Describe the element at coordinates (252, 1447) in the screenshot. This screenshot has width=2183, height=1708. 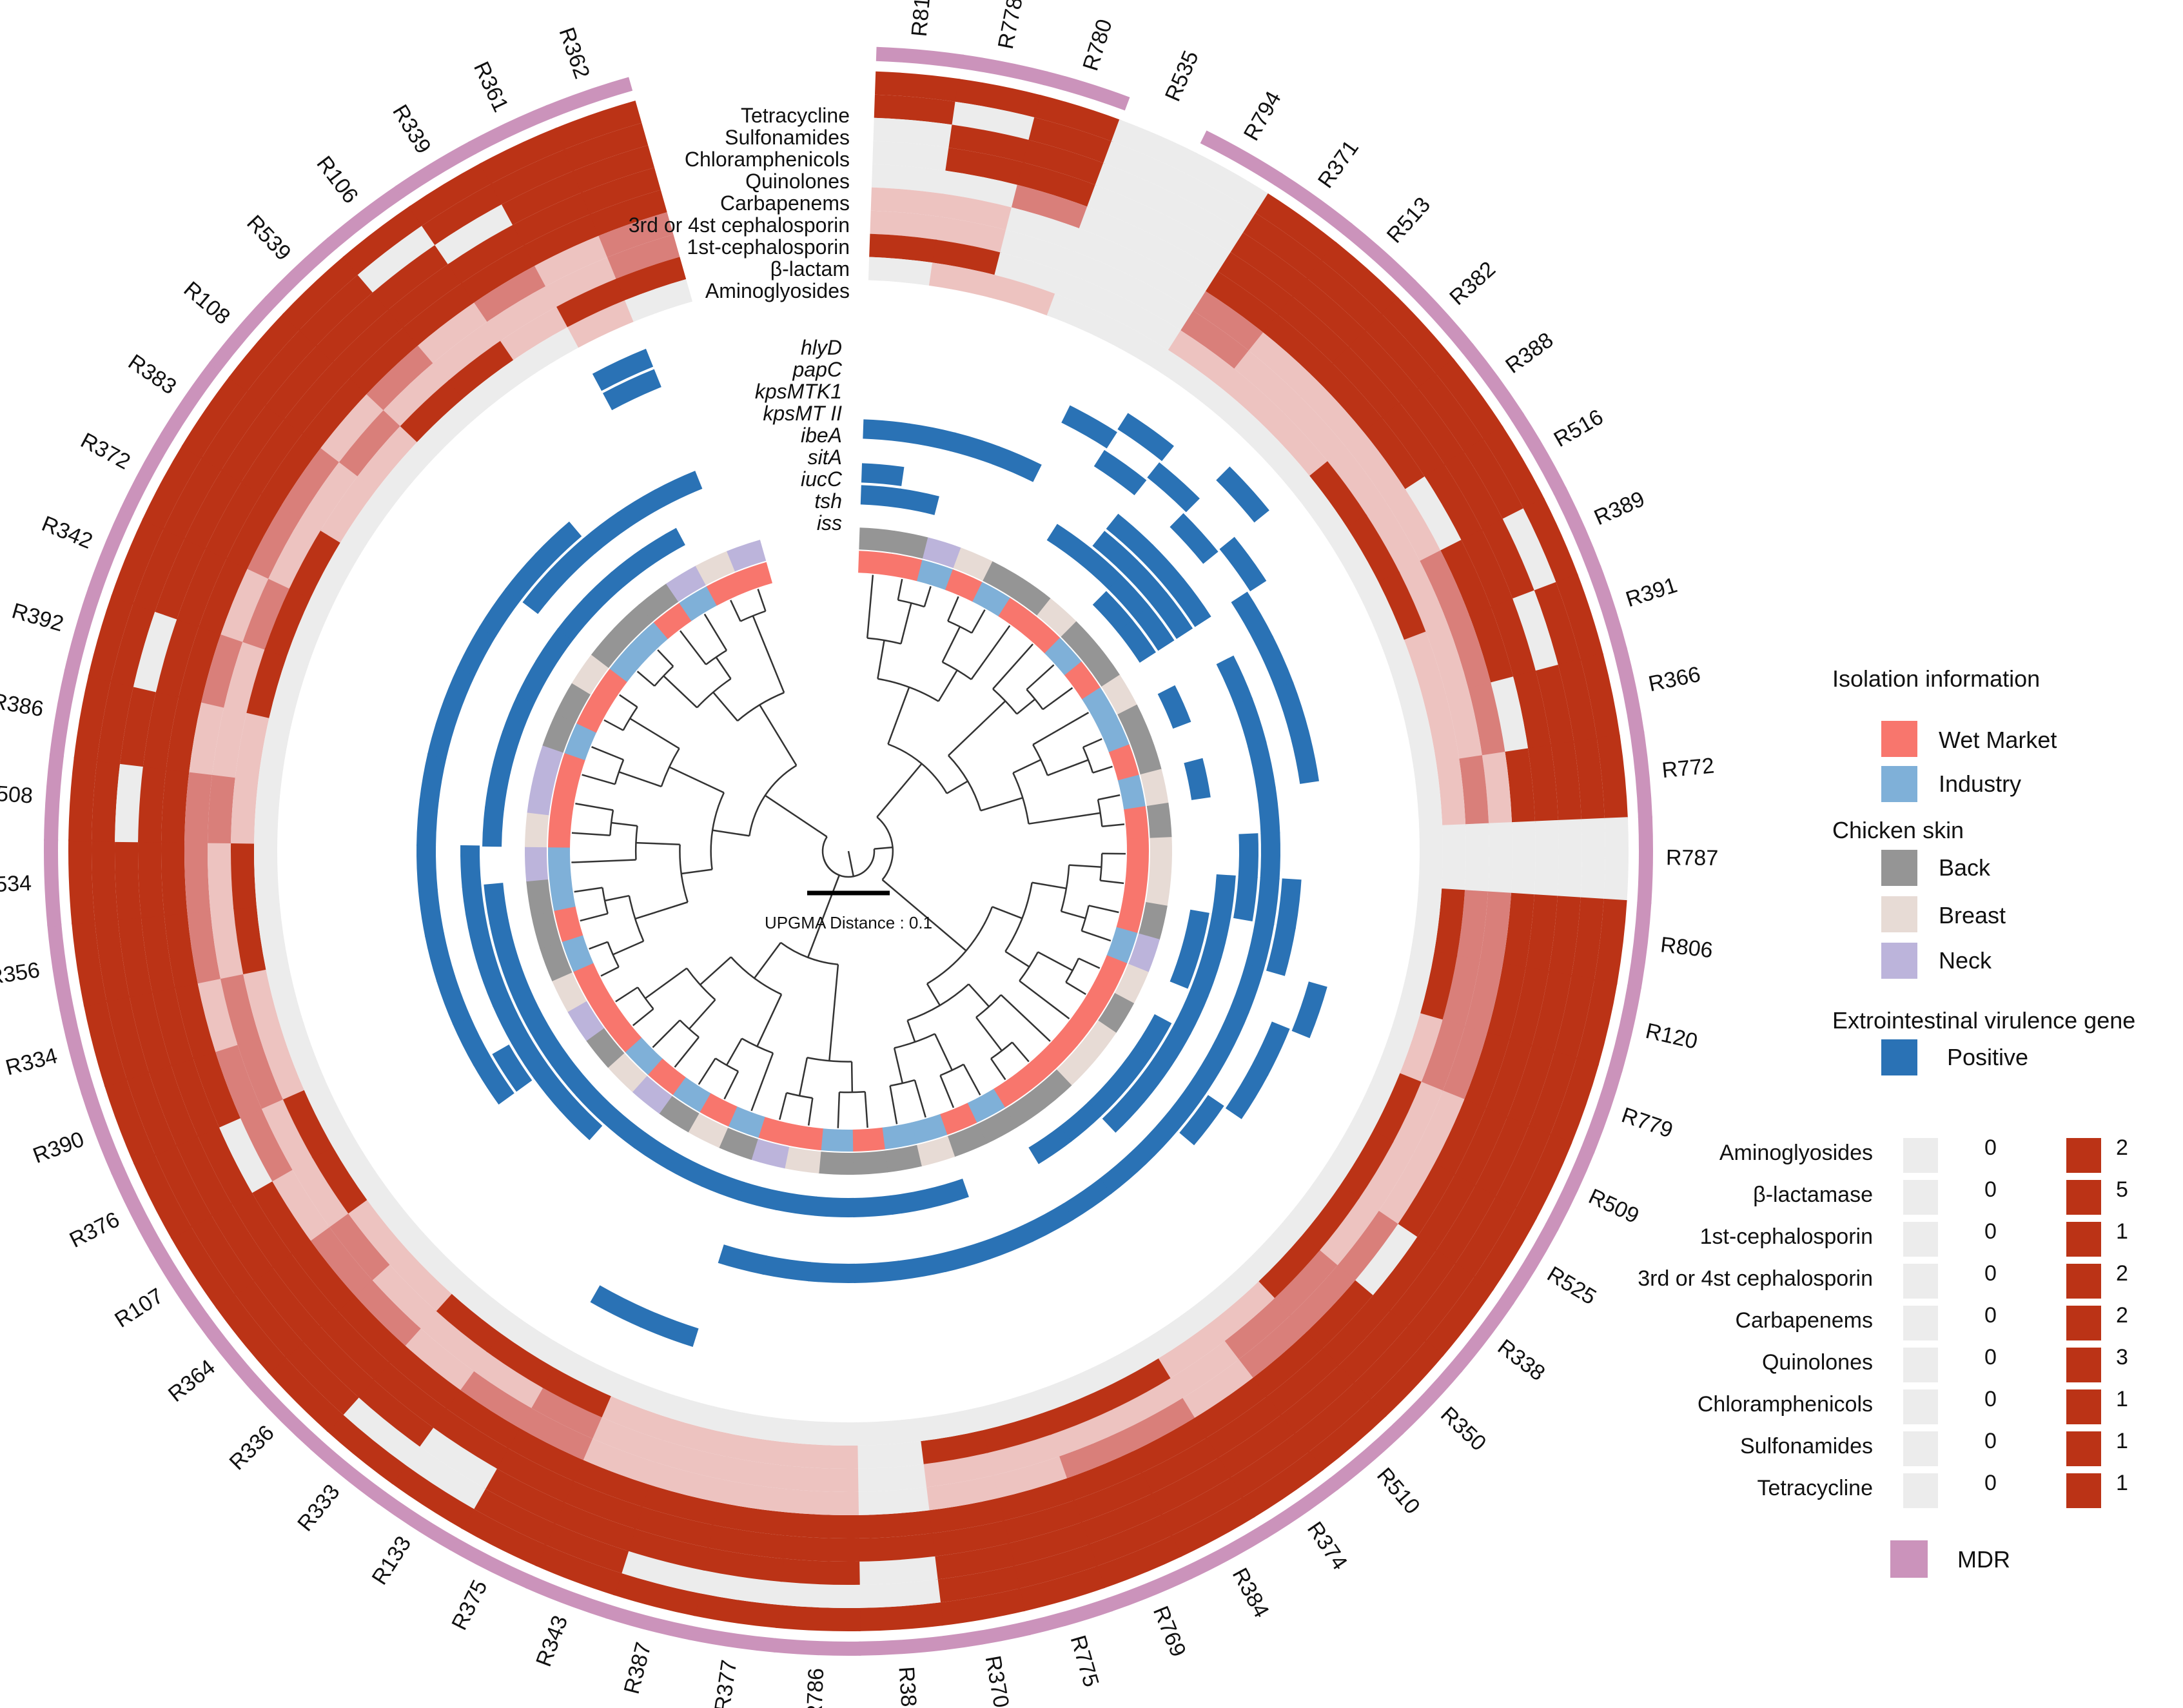
I see `isolate-label: R336` at that location.